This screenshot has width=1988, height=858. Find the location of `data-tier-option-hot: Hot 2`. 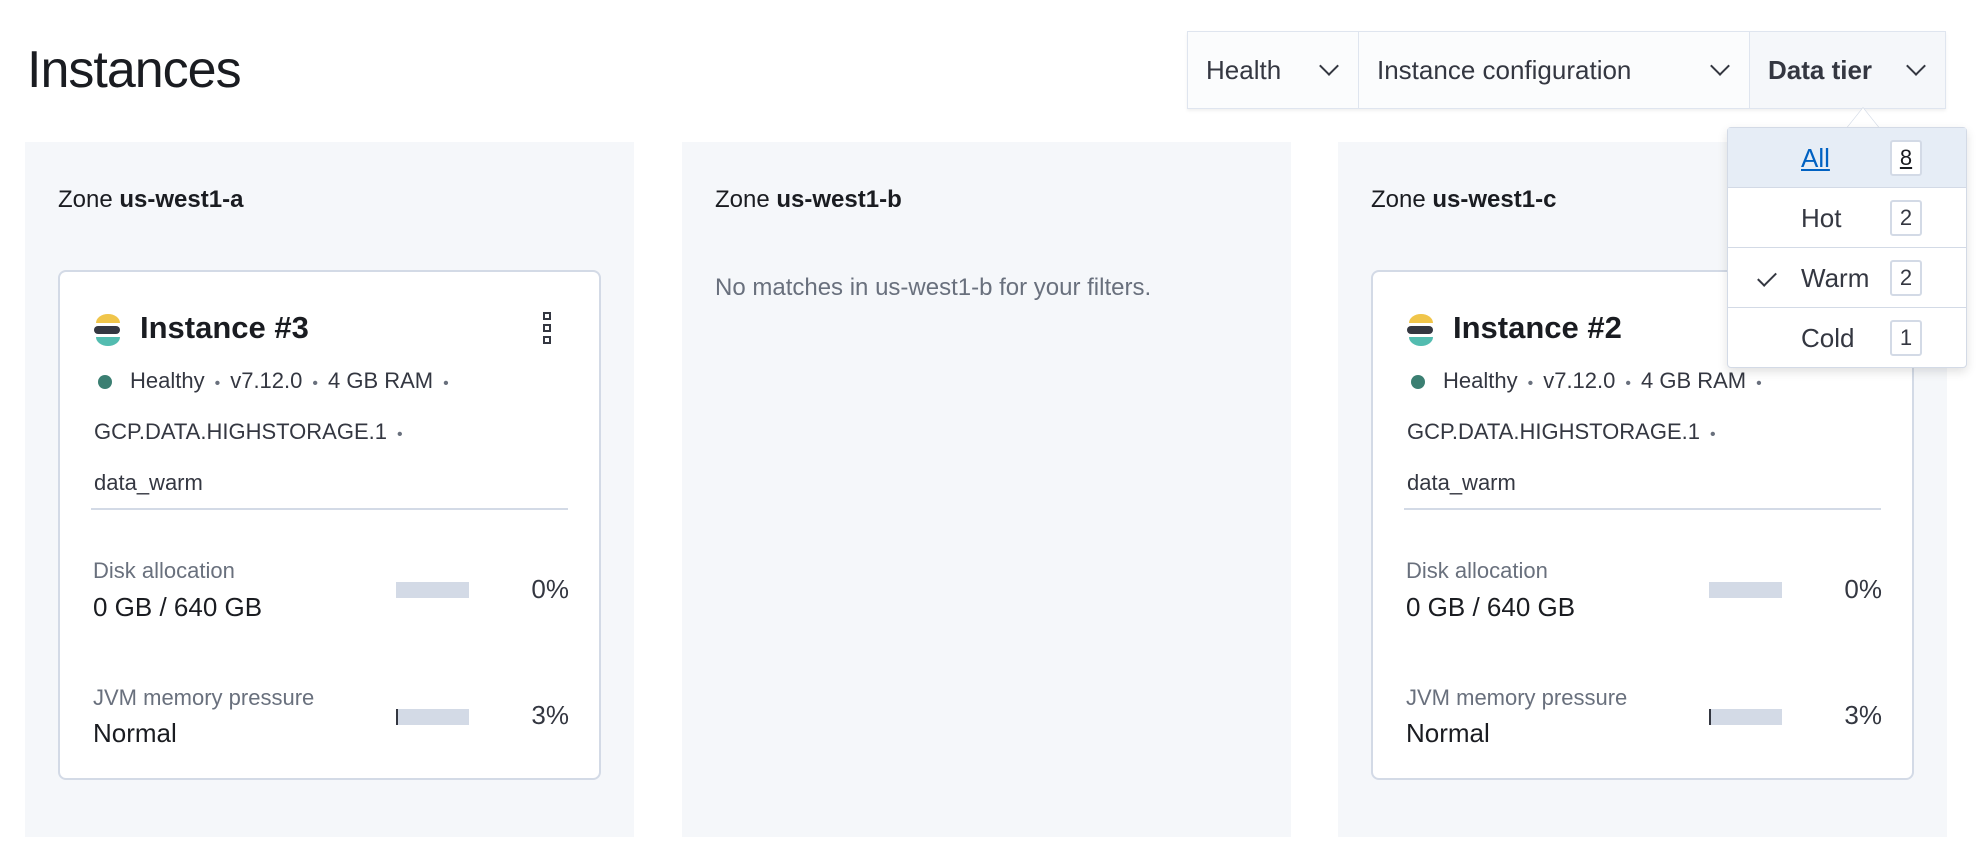

data-tier-option-hot: Hot 2 is located at coordinates (1847, 218).